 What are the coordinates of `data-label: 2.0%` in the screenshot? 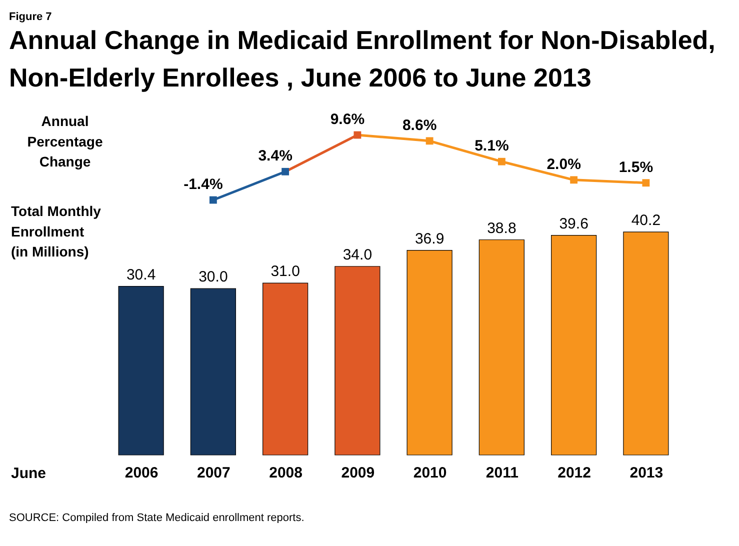 It's located at (563, 164).